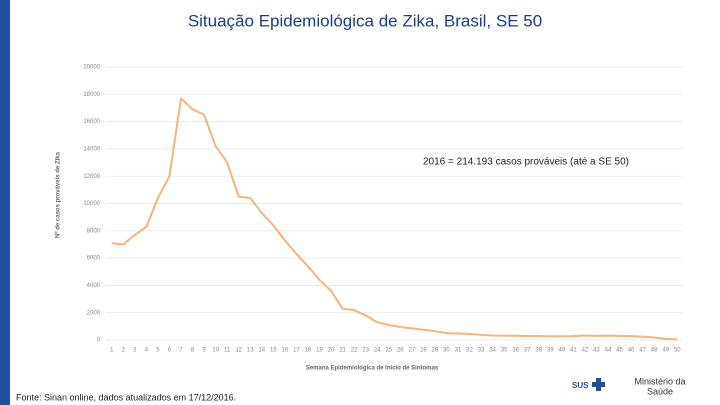 The image size is (720, 405). Describe the element at coordinates (596, 351) in the screenshot. I see `x-tick-label: 43` at that location.